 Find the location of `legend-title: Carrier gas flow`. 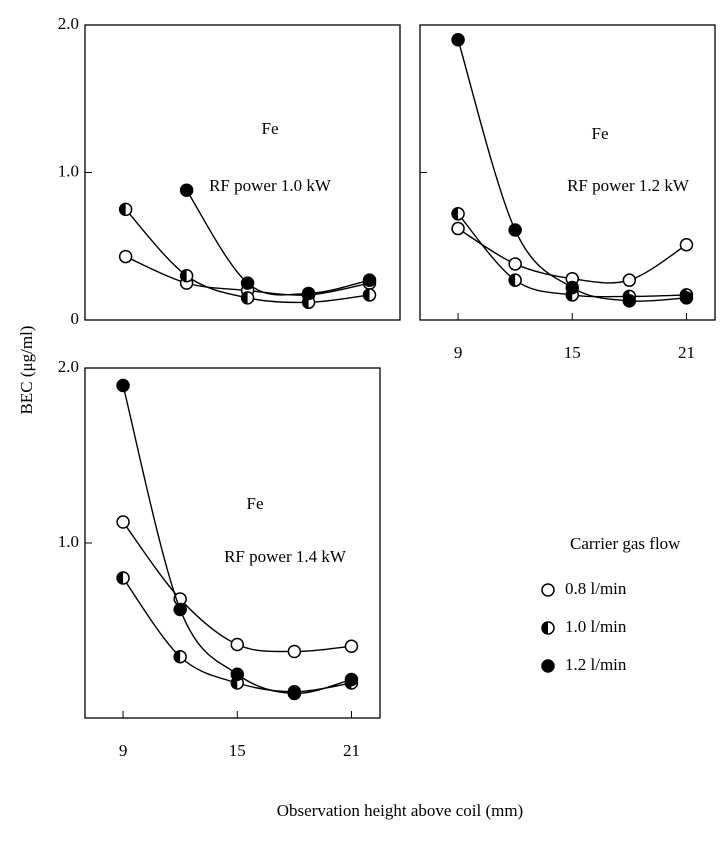

legend-title: Carrier gas flow is located at coordinates (625, 543).